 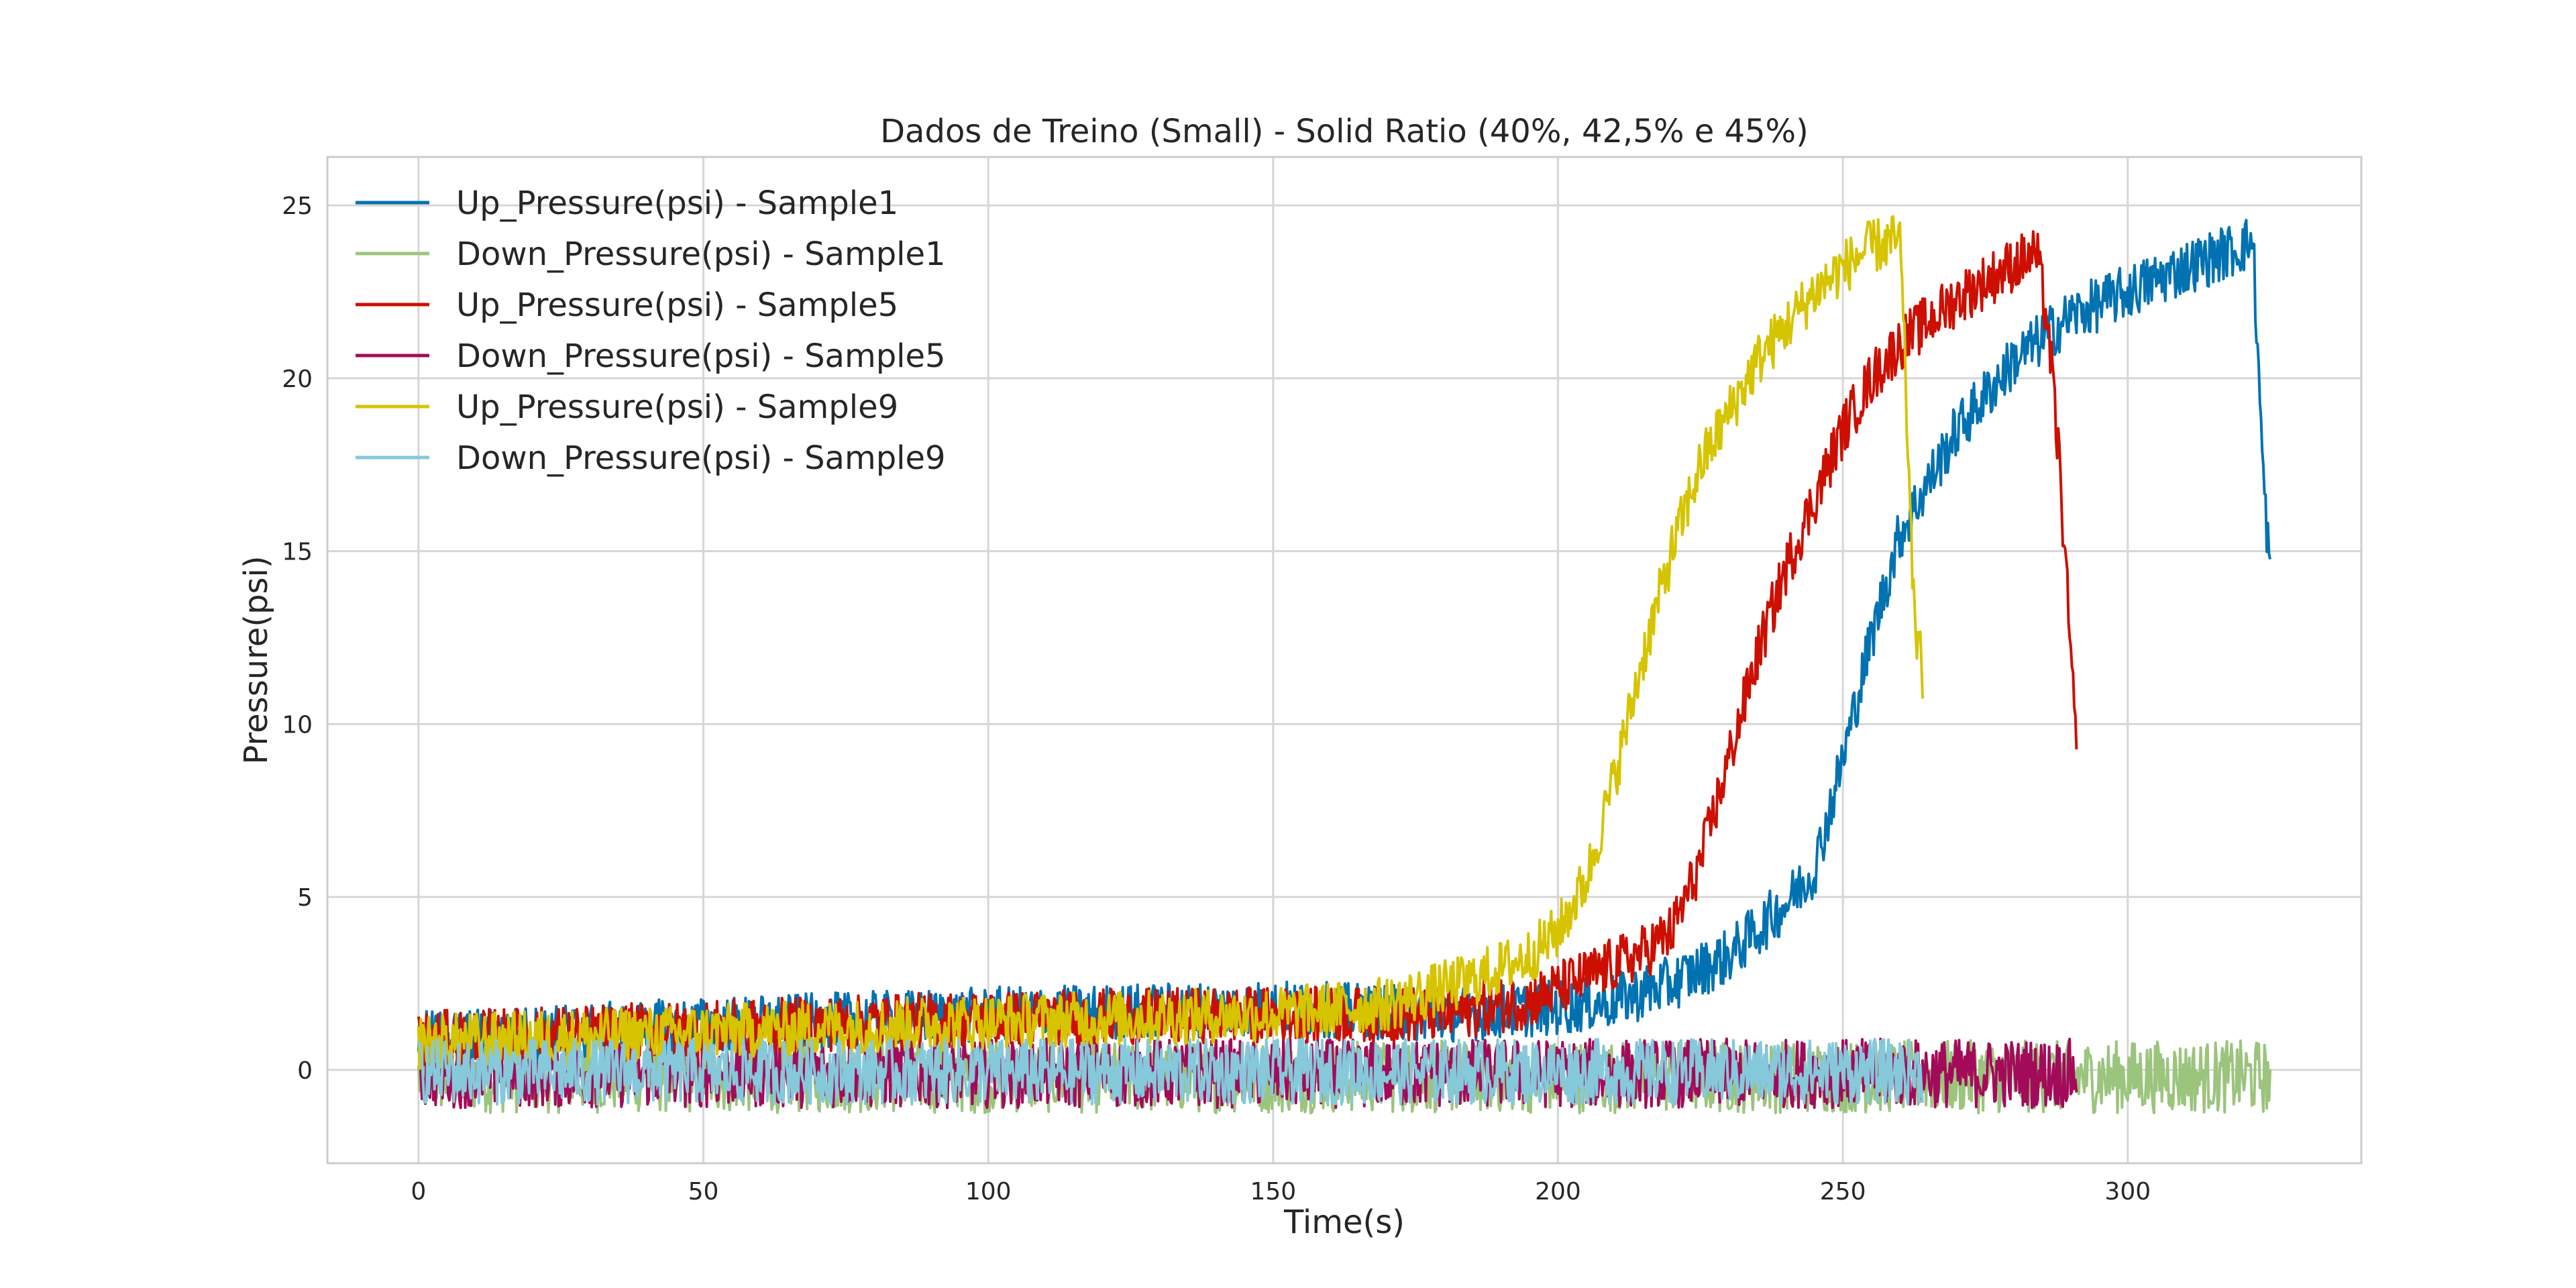 What do you see at coordinates (701, 356) in the screenshot?
I see `legend-entry: Down_Pressure(psi) - Sample5` at bounding box center [701, 356].